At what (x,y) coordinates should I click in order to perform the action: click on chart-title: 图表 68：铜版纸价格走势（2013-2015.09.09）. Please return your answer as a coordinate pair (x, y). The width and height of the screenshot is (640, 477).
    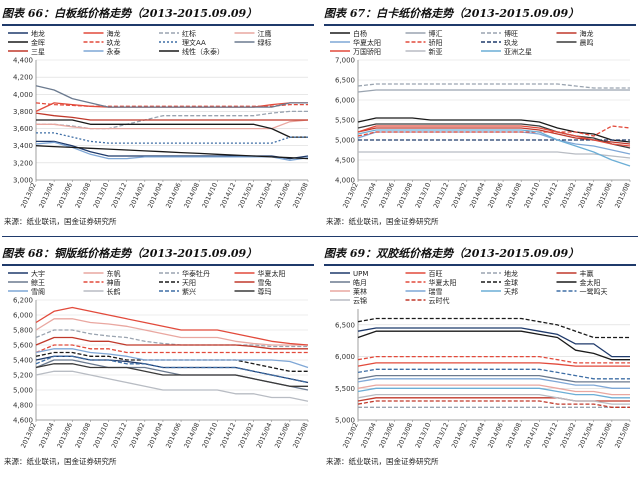
    Looking at the image, I should click on (158, 255).